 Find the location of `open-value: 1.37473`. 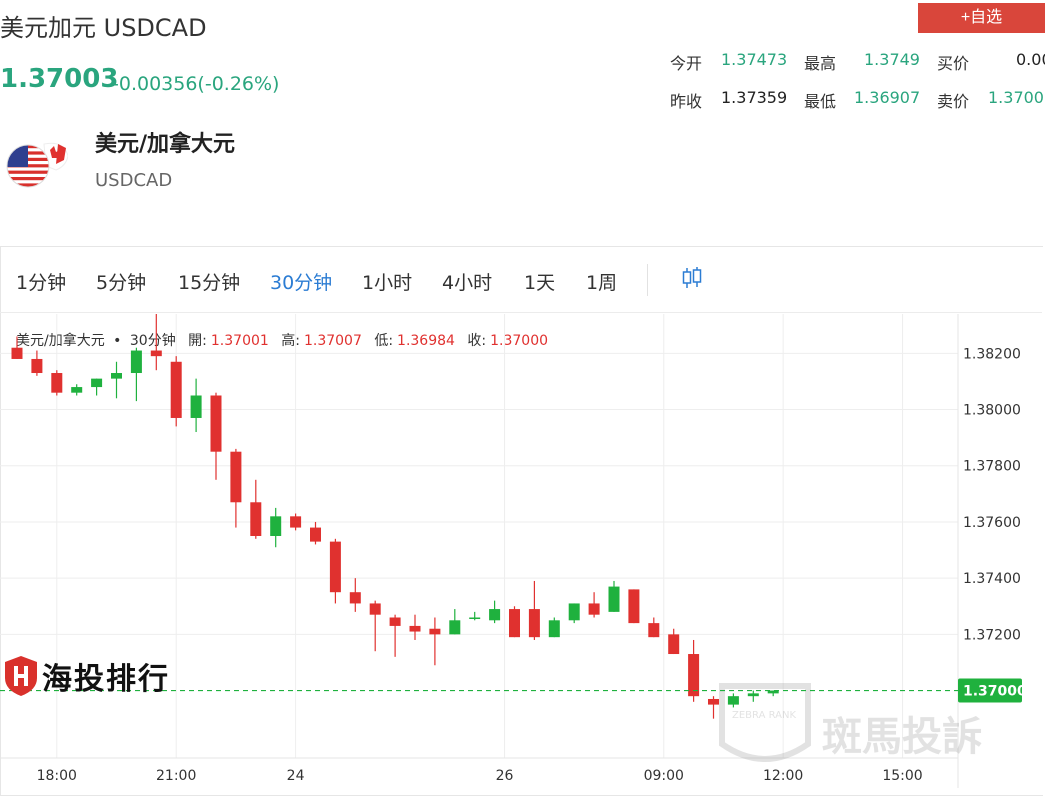

open-value: 1.37473 is located at coordinates (754, 59).